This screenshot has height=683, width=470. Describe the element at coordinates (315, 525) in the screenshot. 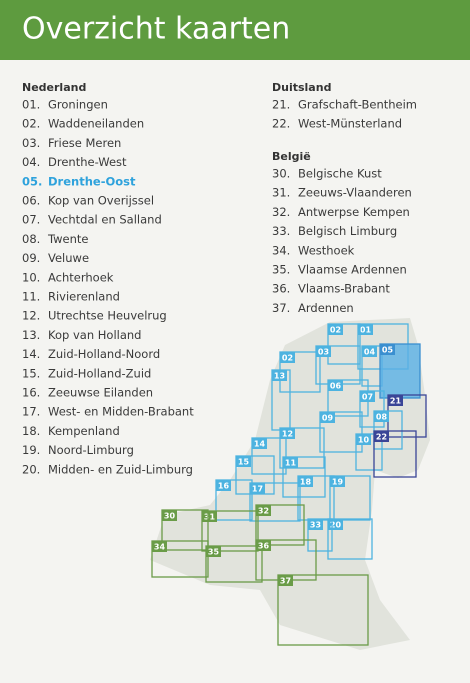

I see `map-label: 33` at that location.